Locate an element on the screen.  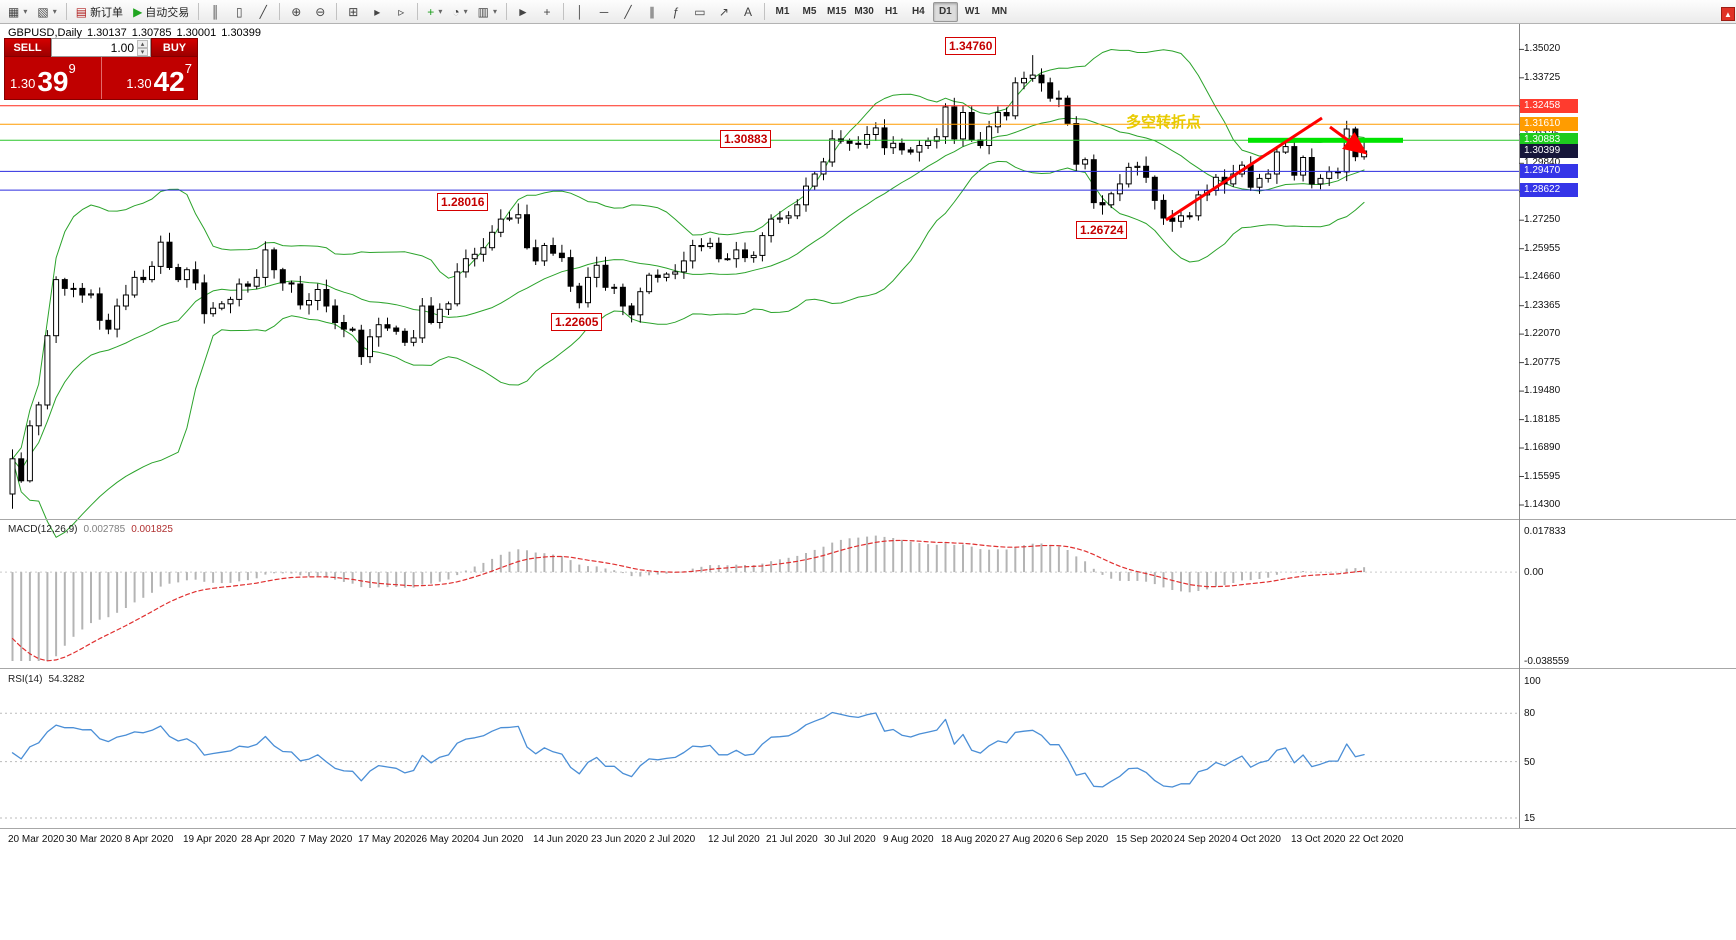
rsi-value: 54.3282 is located at coordinates (66, 679).